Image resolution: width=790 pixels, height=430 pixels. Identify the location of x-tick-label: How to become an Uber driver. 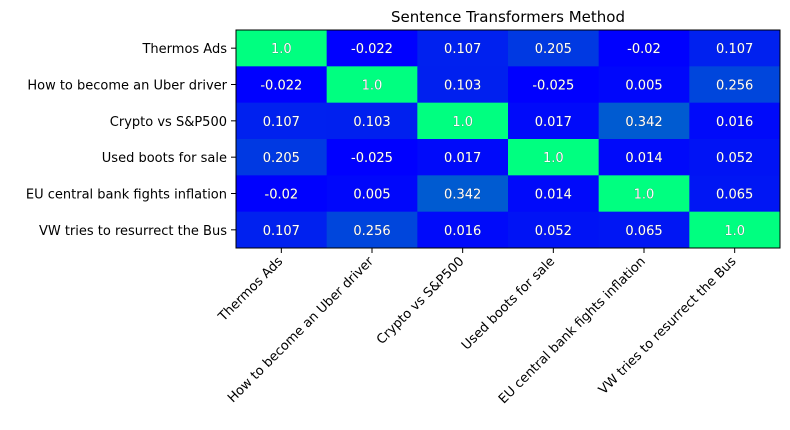
(301, 330).